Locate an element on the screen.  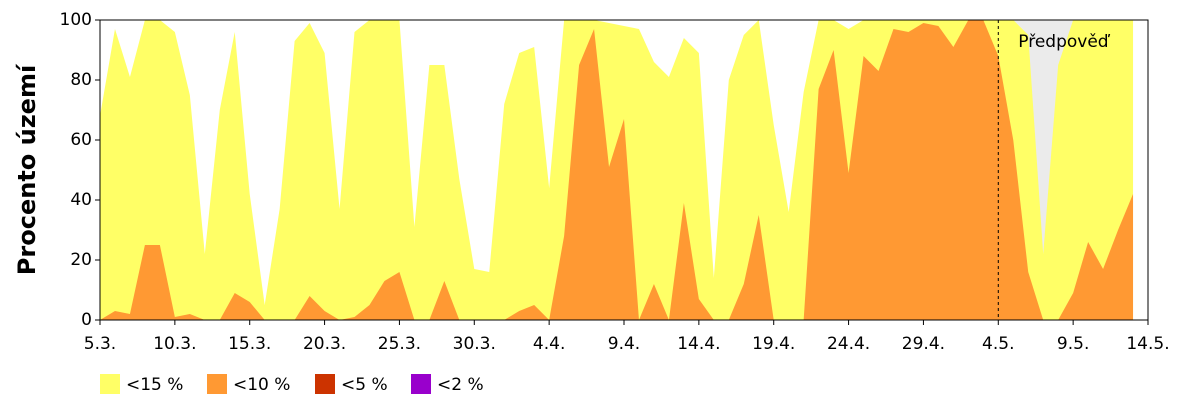
y-tick-label: 80 is located at coordinates (81, 80).